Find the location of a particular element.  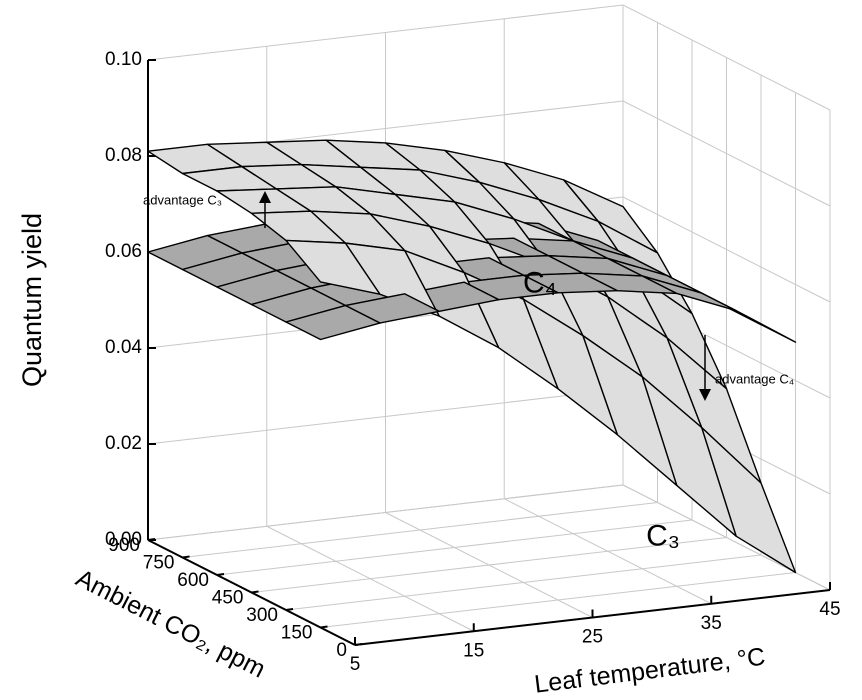

x-tick-label: 35 is located at coordinates (711, 623).